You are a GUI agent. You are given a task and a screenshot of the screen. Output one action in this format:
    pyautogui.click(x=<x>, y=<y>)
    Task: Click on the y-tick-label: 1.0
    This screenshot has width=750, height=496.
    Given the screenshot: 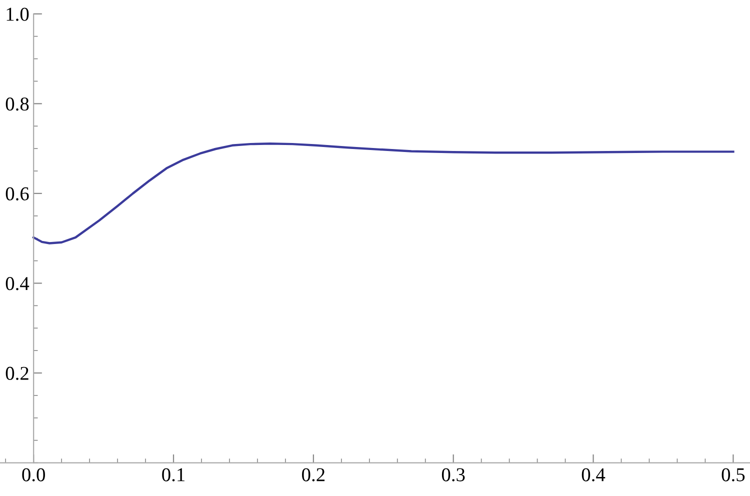 What is the action you would take?
    pyautogui.click(x=17, y=14)
    